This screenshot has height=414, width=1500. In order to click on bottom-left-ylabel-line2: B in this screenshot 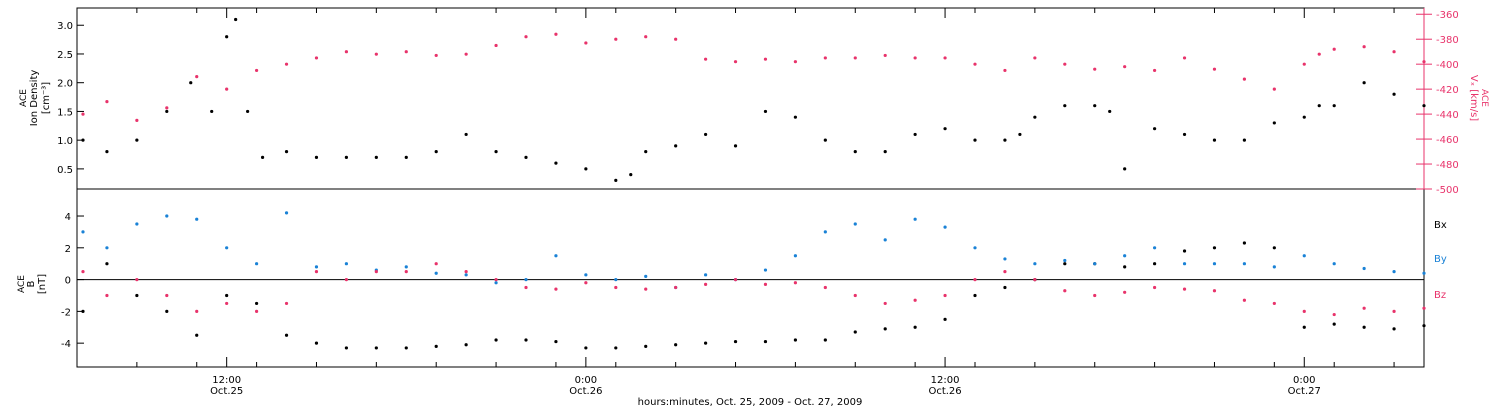, I will do `click(31, 283)`.